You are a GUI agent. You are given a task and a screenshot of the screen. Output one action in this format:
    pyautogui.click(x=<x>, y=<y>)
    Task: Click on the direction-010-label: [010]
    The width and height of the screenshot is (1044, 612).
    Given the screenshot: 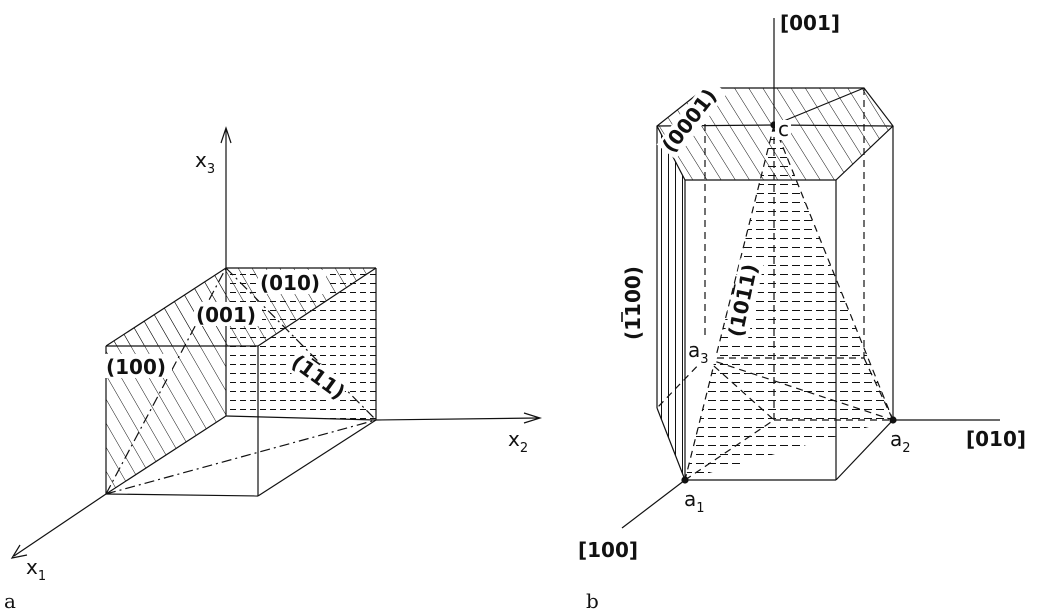 What is the action you would take?
    pyautogui.click(x=996, y=439)
    